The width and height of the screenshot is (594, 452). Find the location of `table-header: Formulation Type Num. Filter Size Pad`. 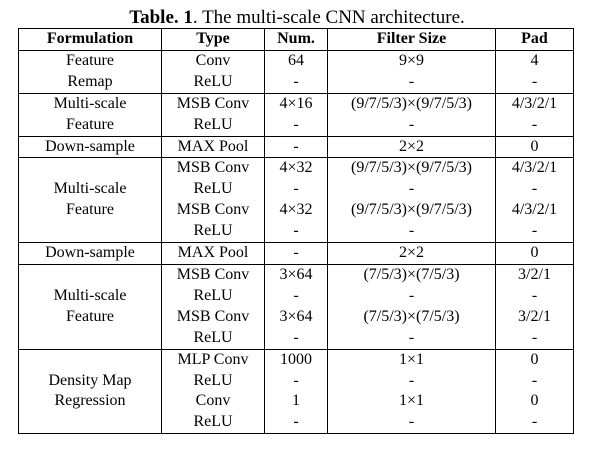

table-header: Formulation Type Num. Filter Size Pad is located at coordinates (296, 39).